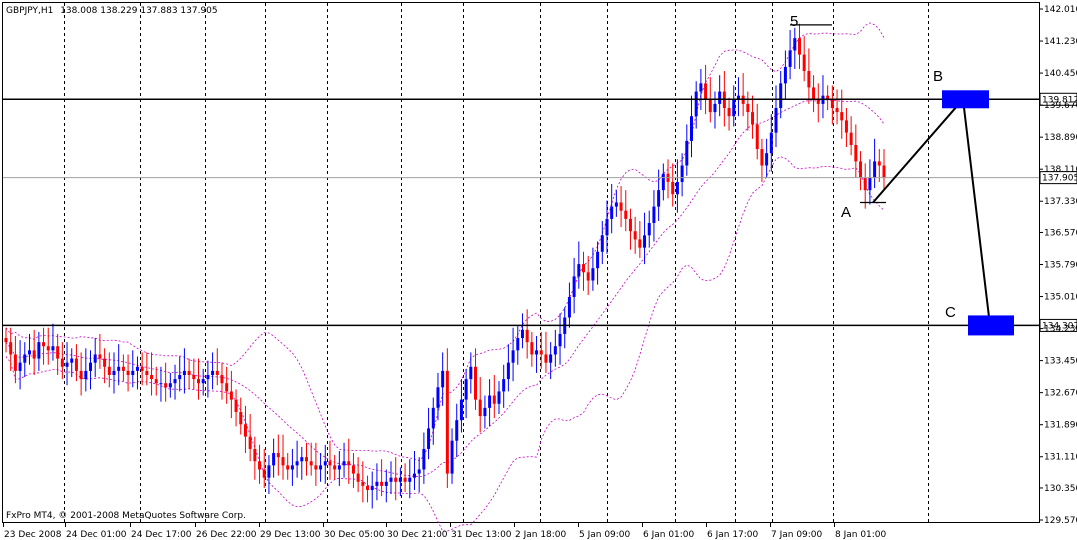  Describe the element at coordinates (669, 535) in the screenshot. I see `time-tick-label: 6 Jan 01:00` at that location.